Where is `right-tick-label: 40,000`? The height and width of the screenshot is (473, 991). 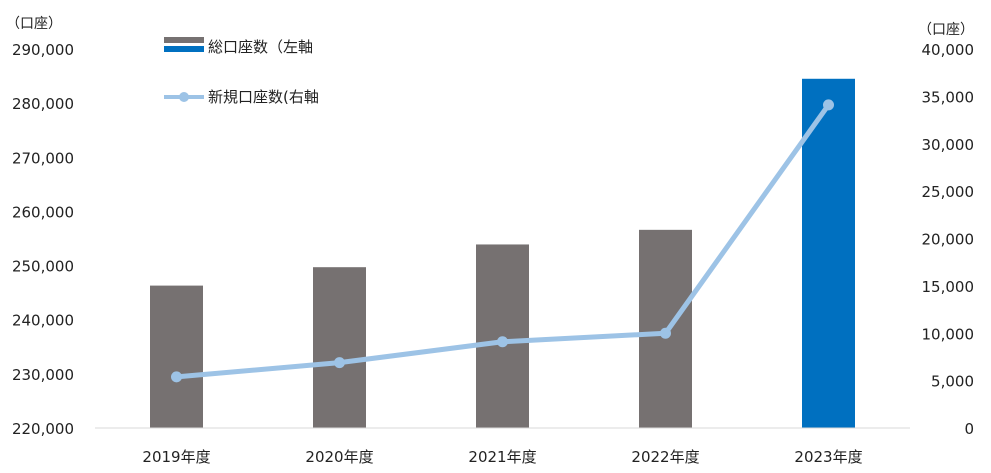
right-tick-label: 40,000 is located at coordinates (948, 50).